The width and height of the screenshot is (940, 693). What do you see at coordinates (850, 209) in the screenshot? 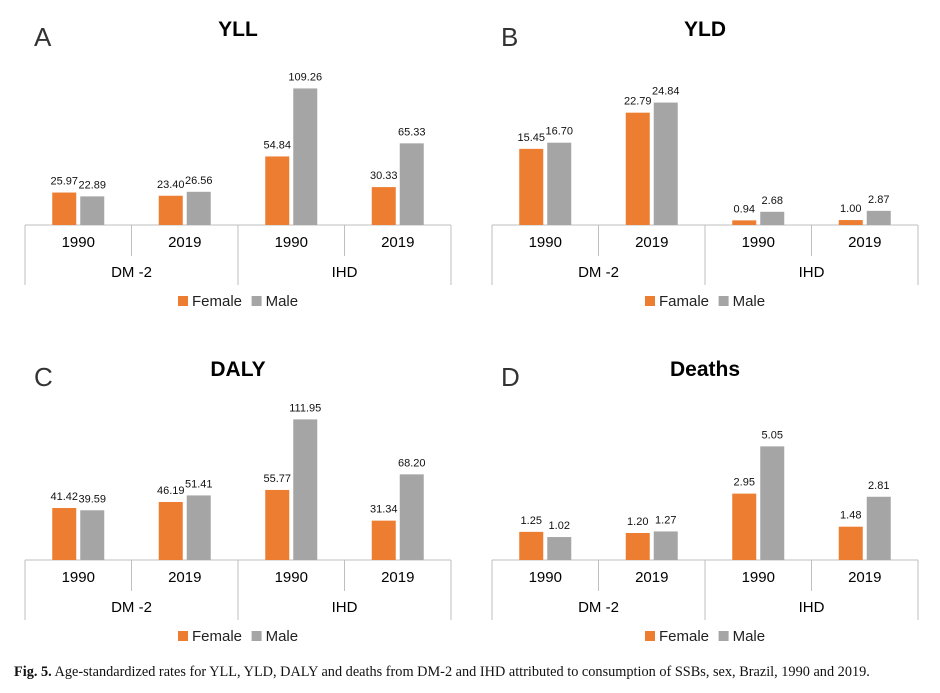
I see `data-label: 1.00` at bounding box center [850, 209].